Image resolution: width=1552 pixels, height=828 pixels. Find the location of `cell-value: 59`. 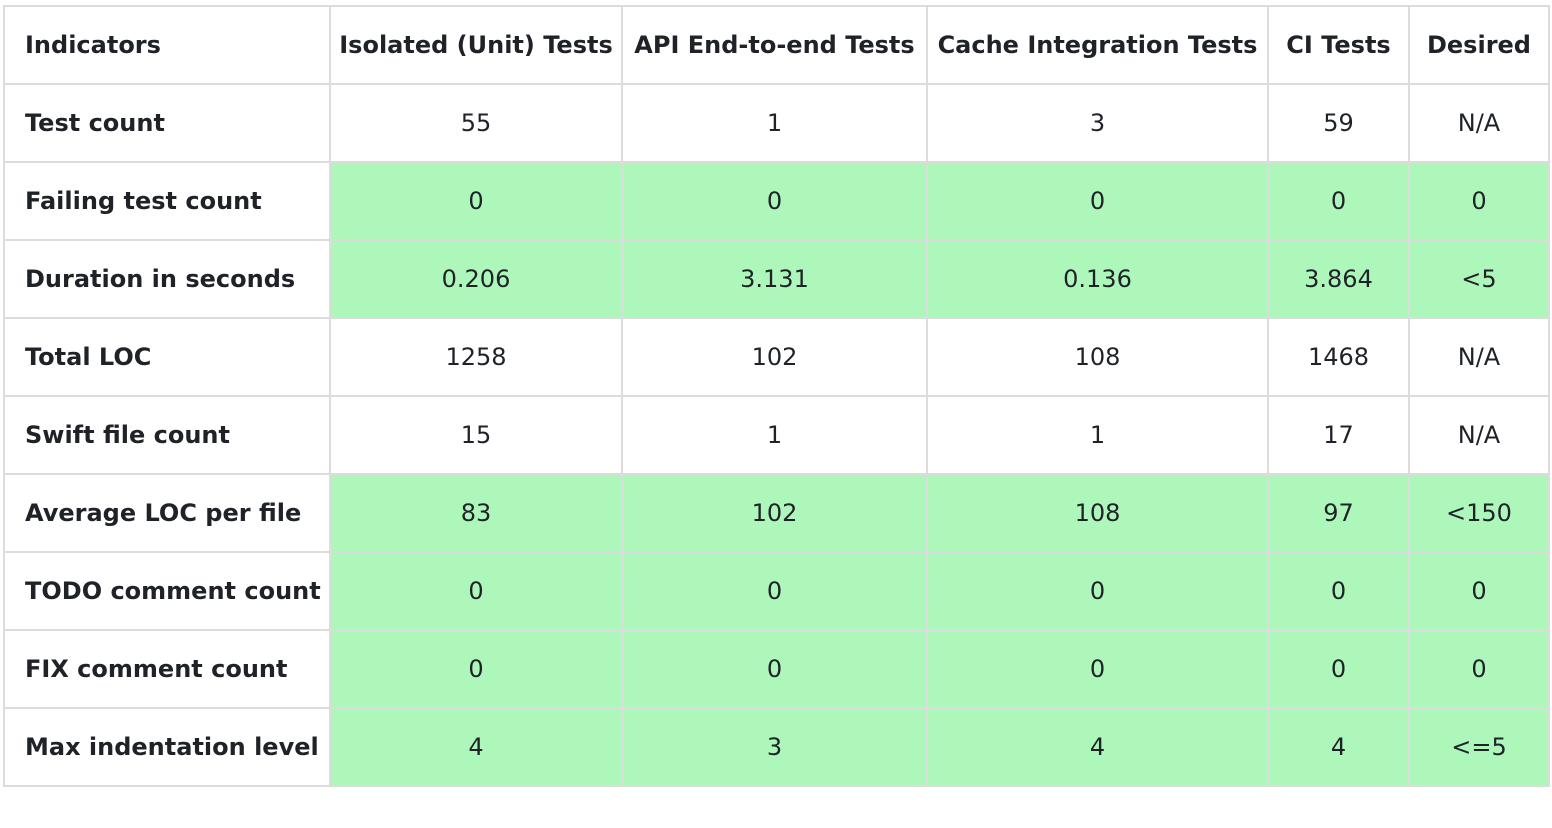

cell-value: 59 is located at coordinates (1338, 123).